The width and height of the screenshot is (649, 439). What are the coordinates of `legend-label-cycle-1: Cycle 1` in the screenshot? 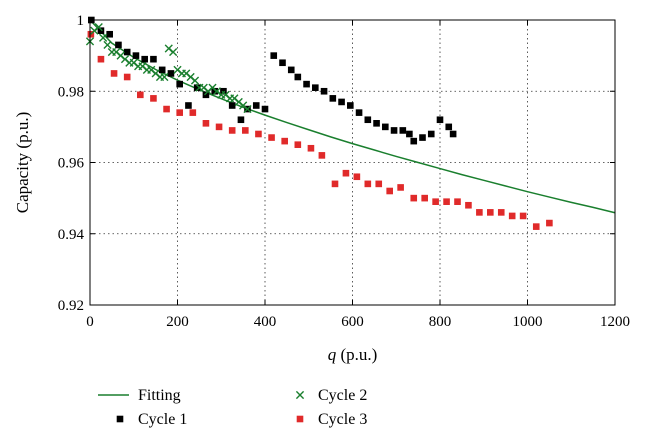 It's located at (162, 419).